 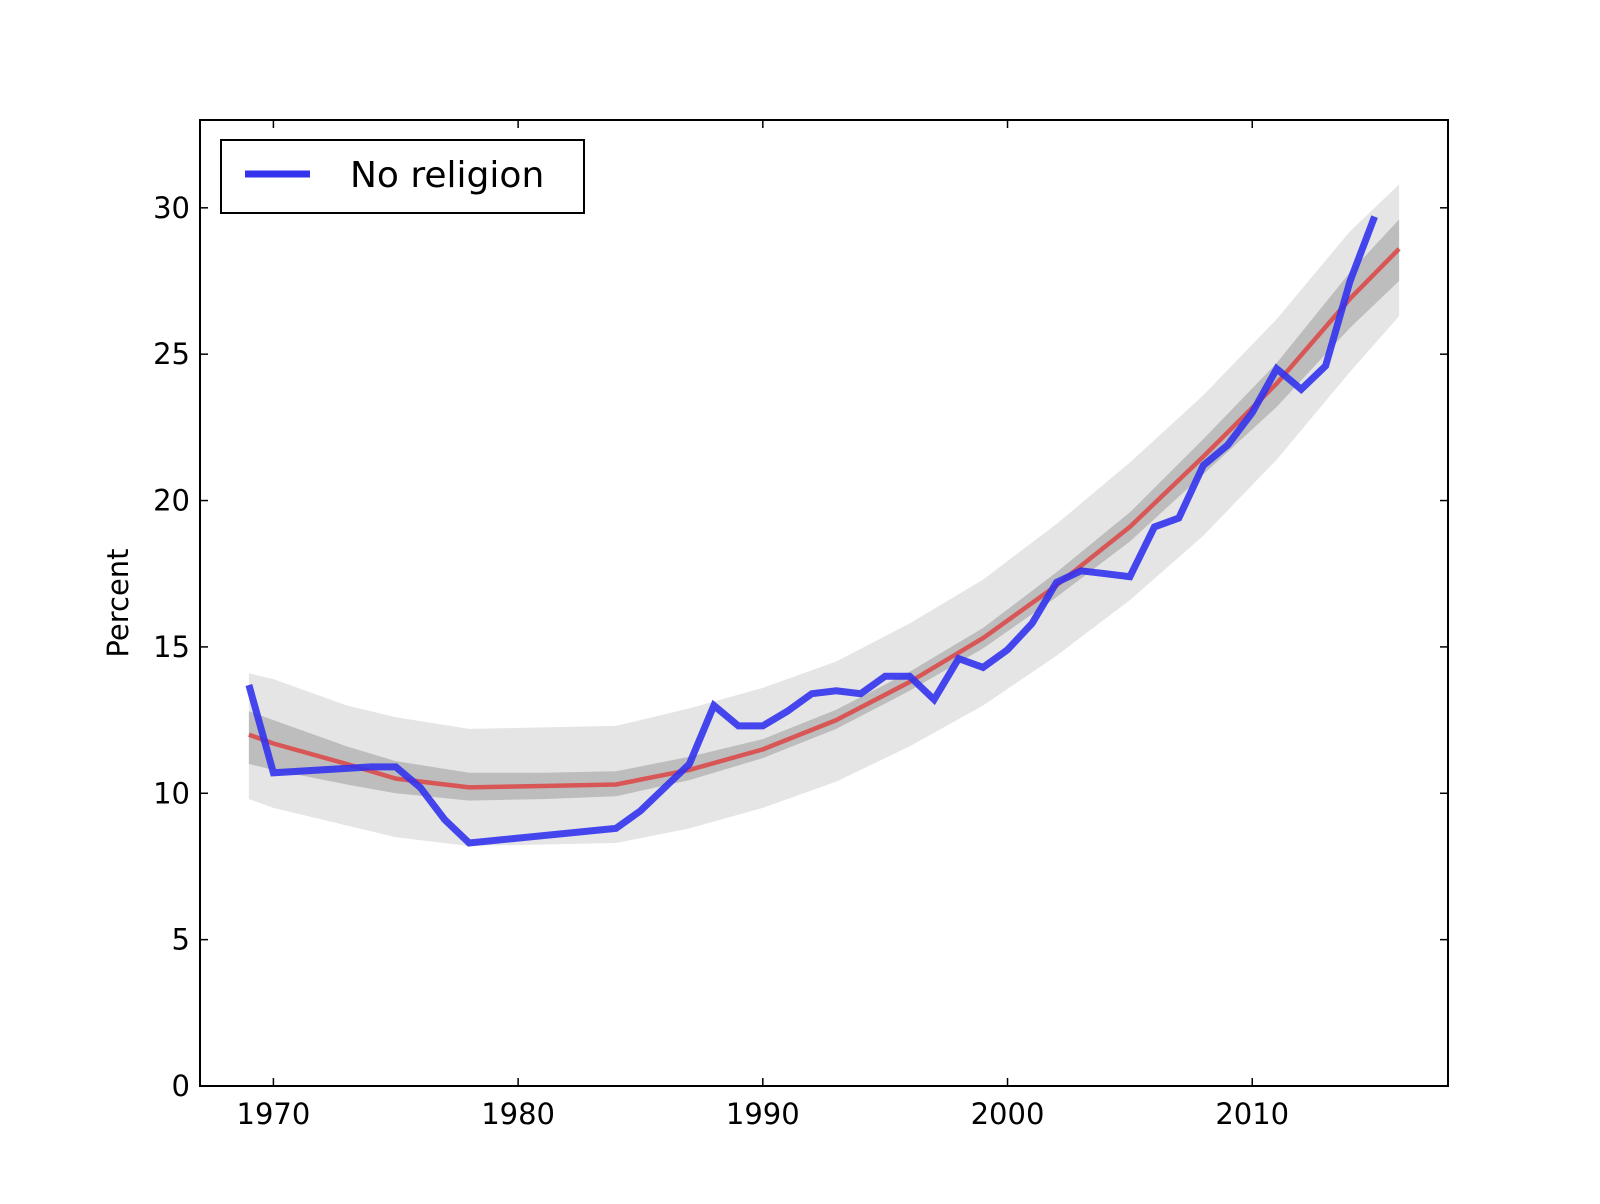 What do you see at coordinates (171, 208) in the screenshot?
I see `y-tick-label: 30` at bounding box center [171, 208].